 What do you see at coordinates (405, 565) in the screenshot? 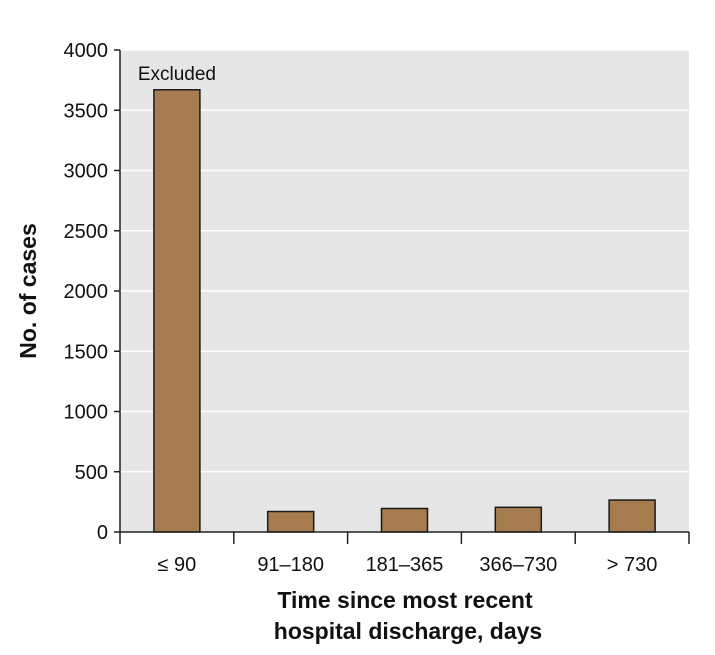
I see `x-tick-label: 181–365` at bounding box center [405, 565].